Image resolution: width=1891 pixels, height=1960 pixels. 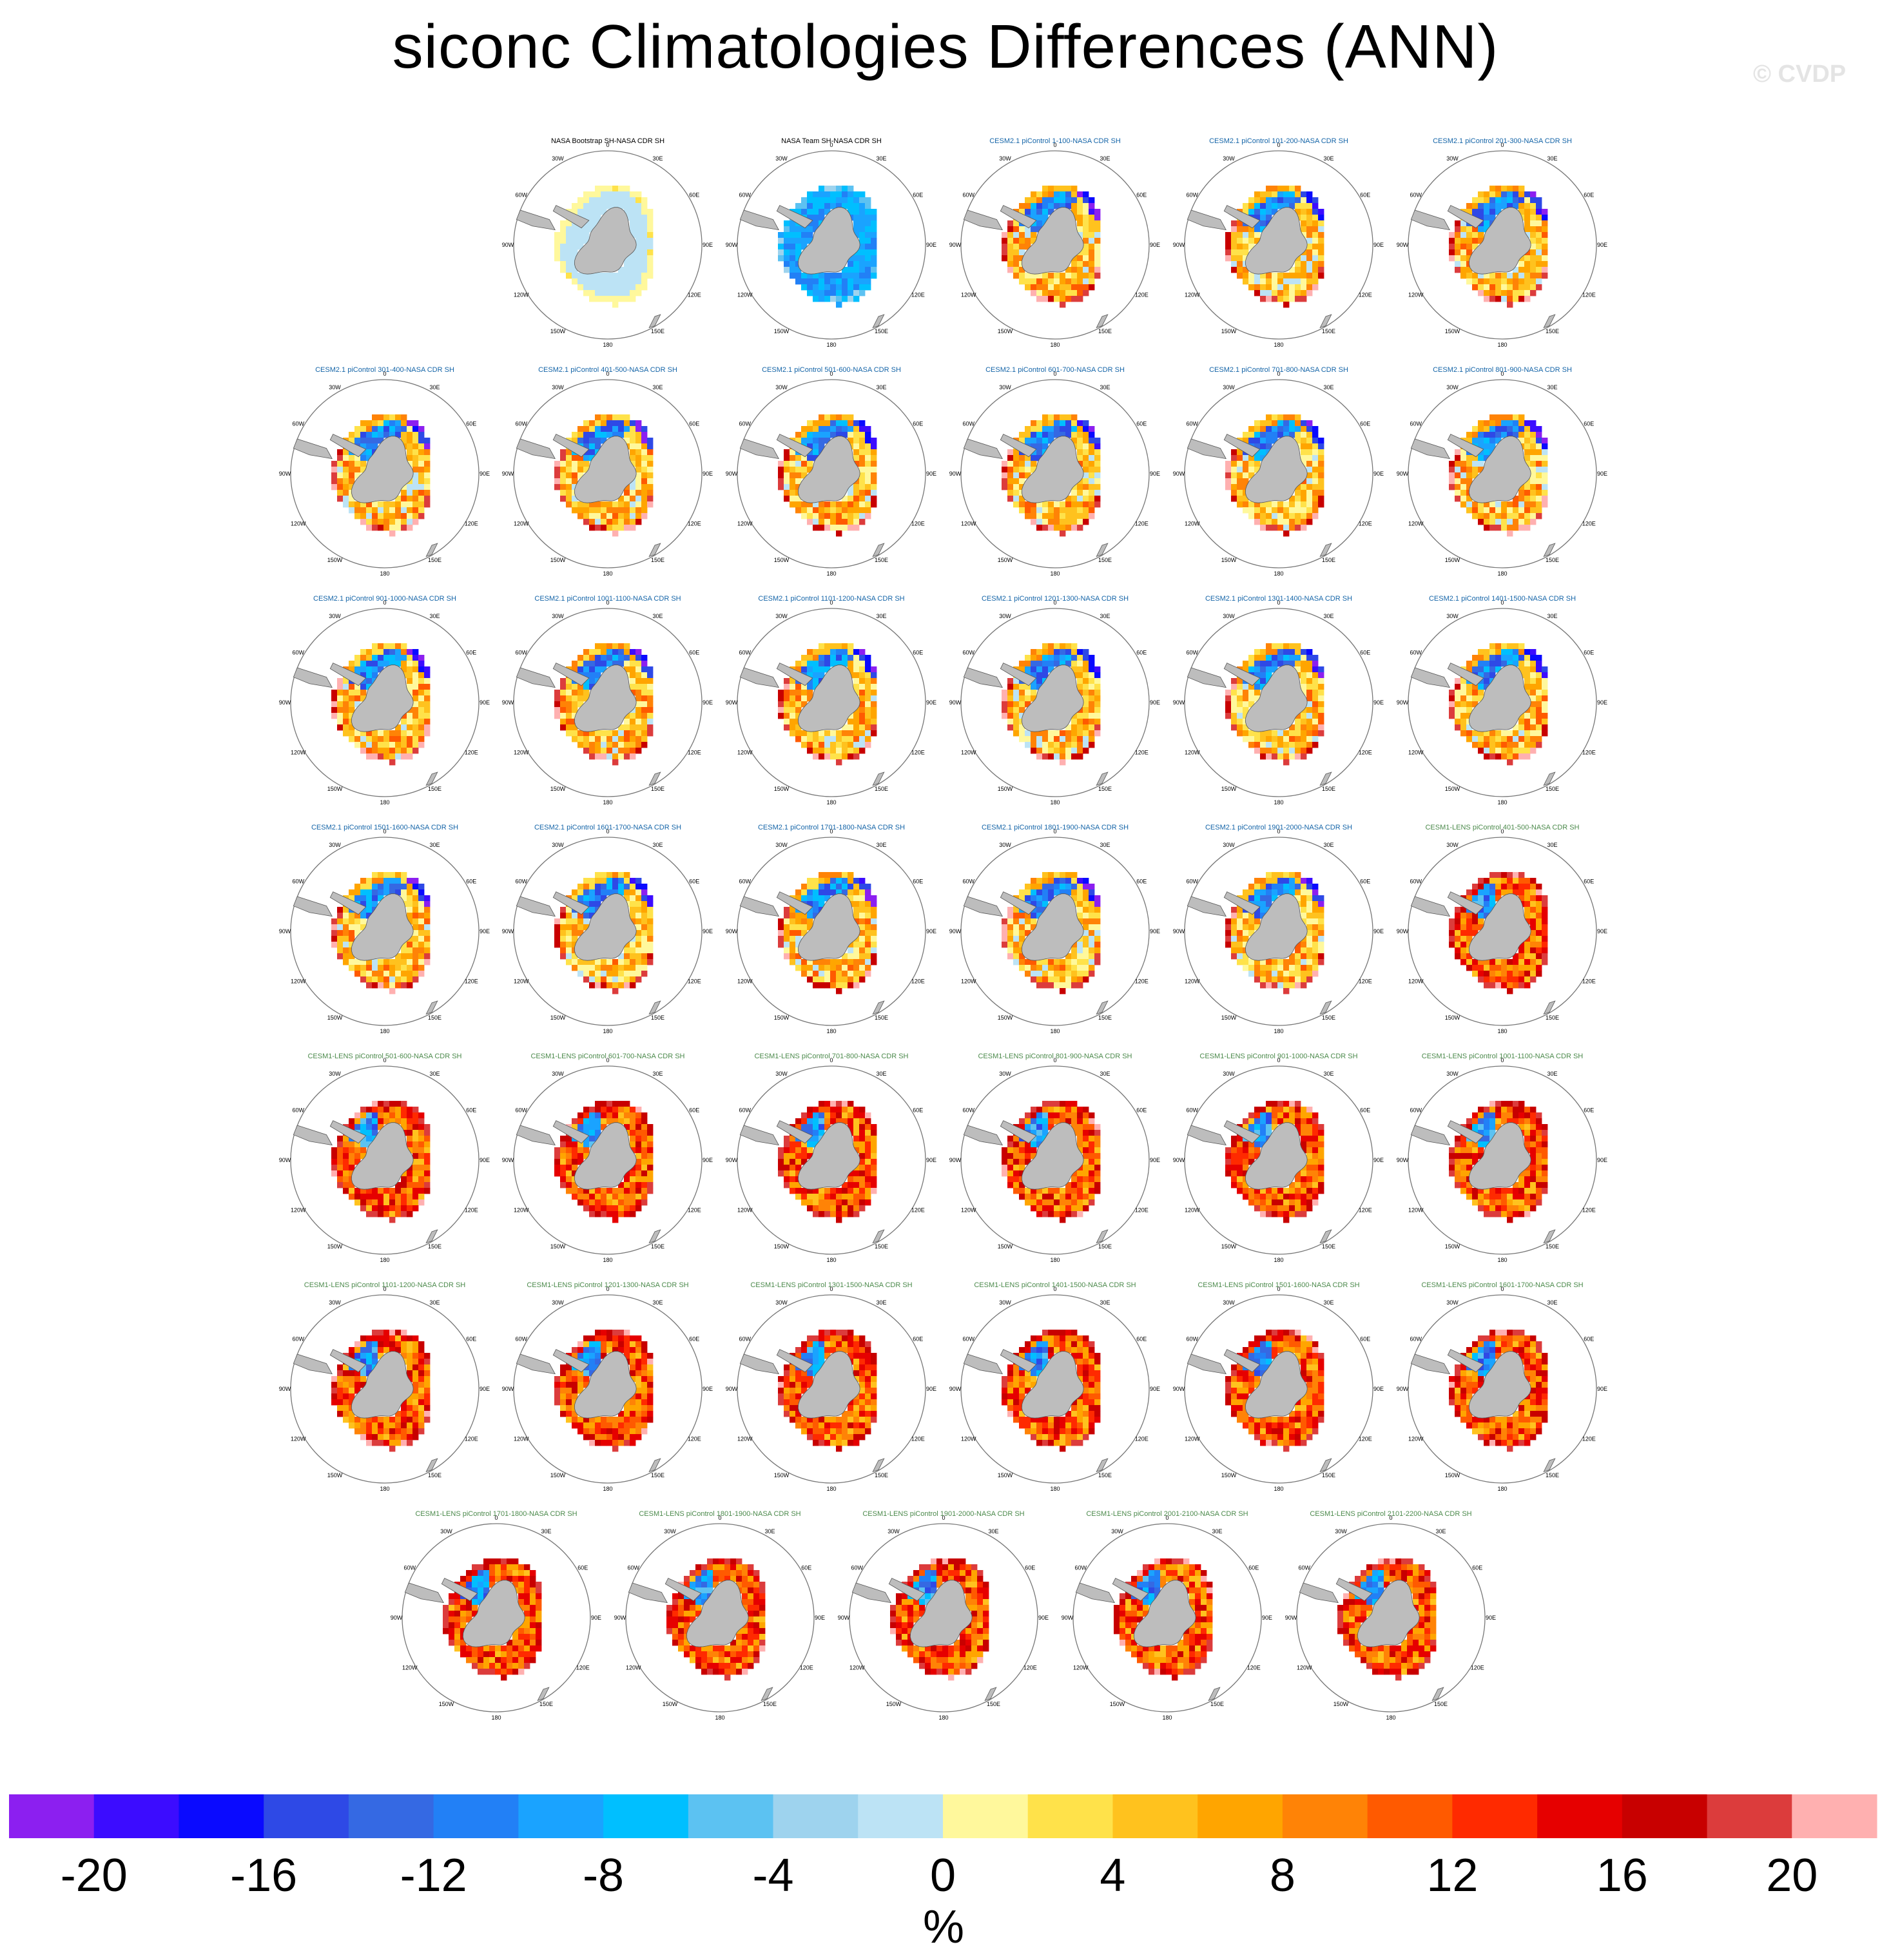 What do you see at coordinates (1155, 245) in the screenshot?
I see `longitude-label: 90E` at bounding box center [1155, 245].